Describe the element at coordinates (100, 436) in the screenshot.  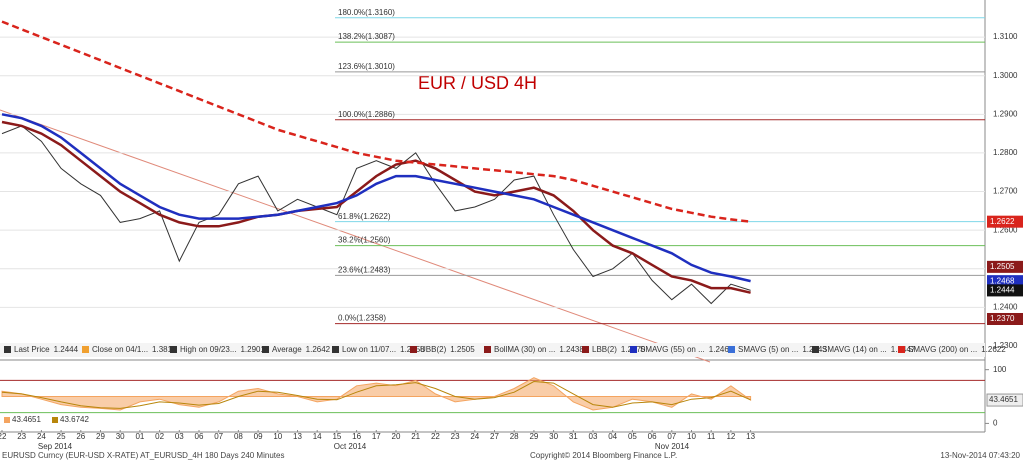
I see `x-tick-label: 29` at that location.